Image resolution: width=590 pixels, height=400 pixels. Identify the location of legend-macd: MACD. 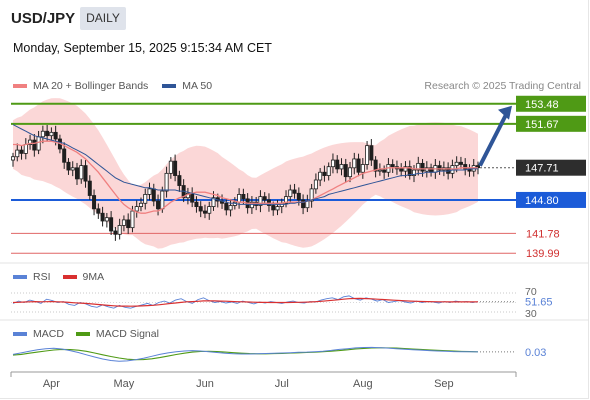
(48, 334).